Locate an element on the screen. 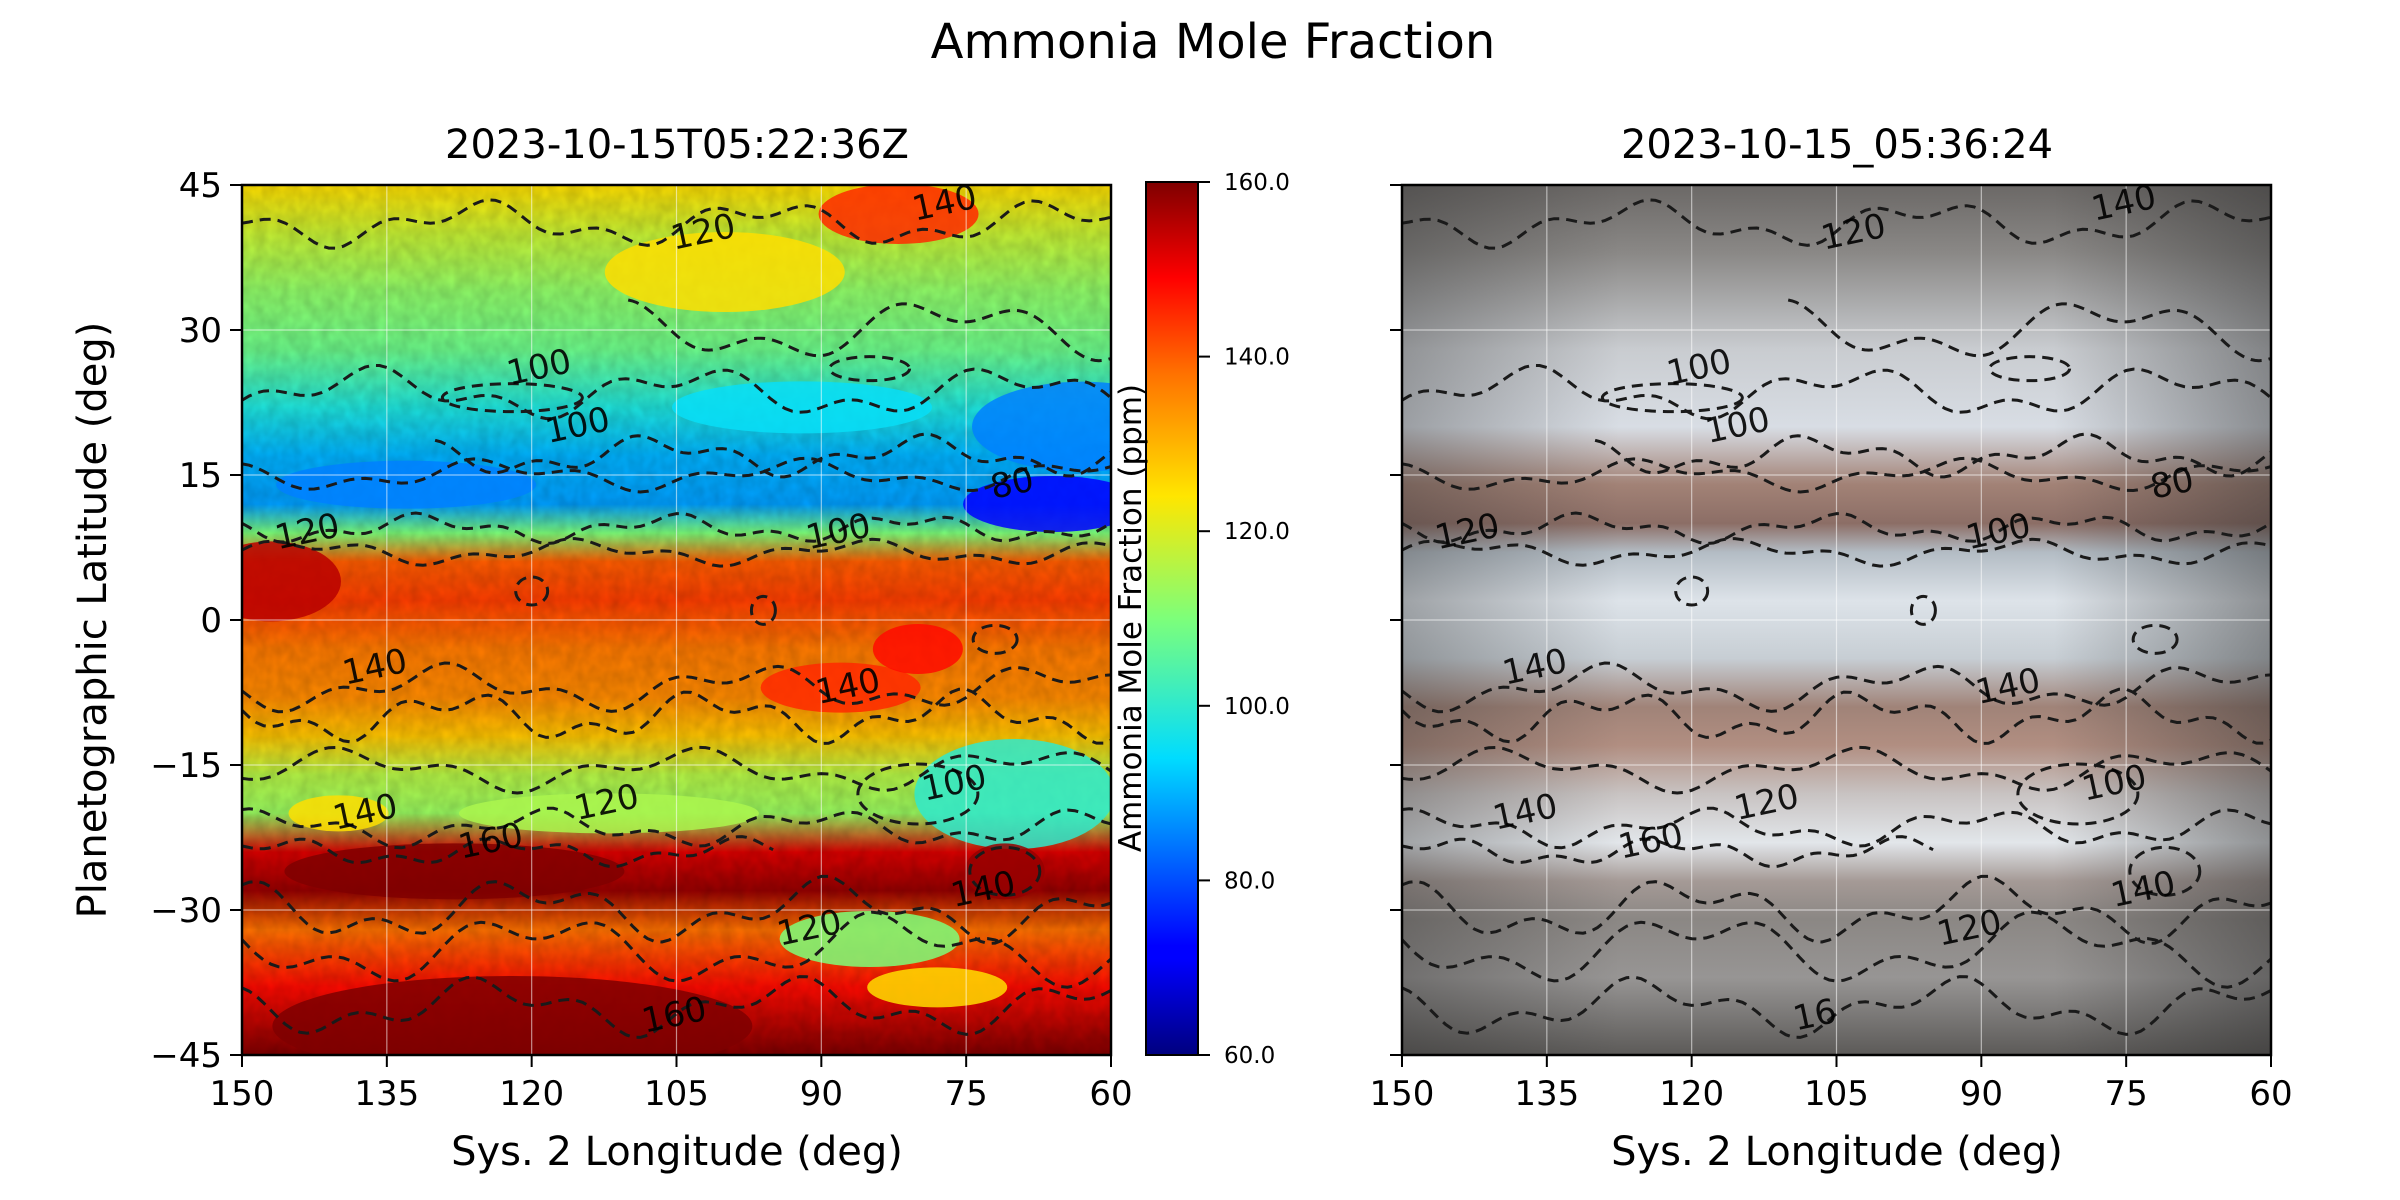 The height and width of the screenshot is (1200, 2400). contour-label: 16 is located at coordinates (1815, 1015).